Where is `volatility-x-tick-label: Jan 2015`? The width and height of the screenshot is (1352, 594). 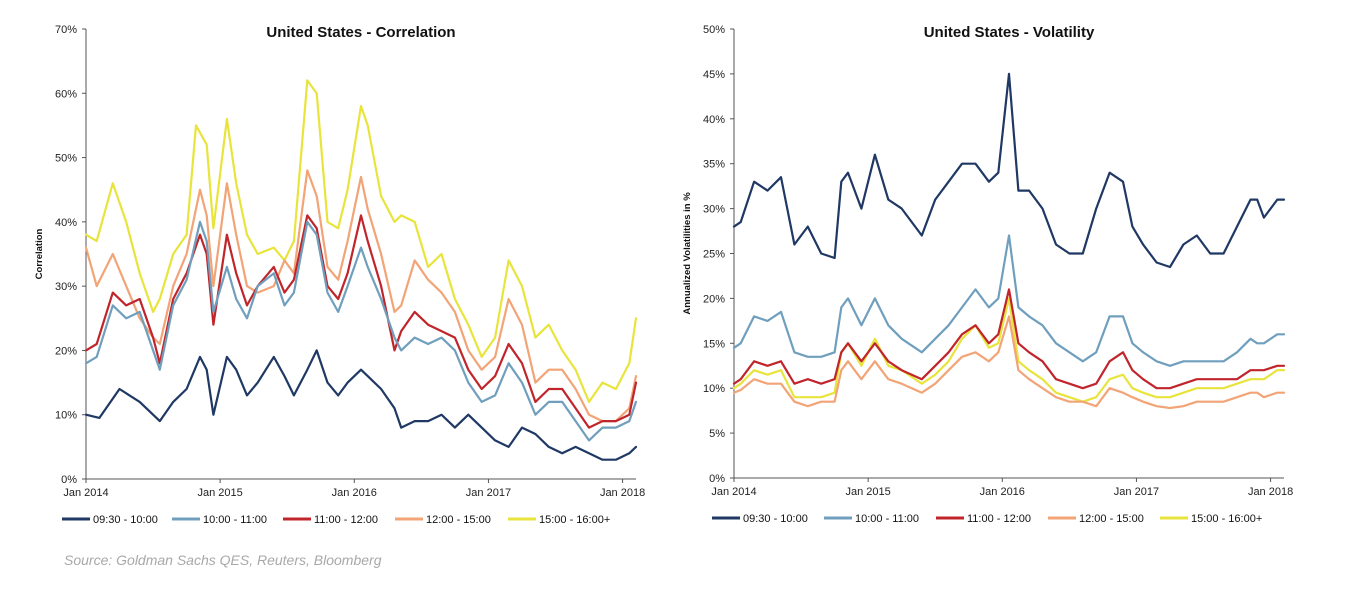
volatility-x-tick-label: Jan 2015 is located at coordinates (868, 492).